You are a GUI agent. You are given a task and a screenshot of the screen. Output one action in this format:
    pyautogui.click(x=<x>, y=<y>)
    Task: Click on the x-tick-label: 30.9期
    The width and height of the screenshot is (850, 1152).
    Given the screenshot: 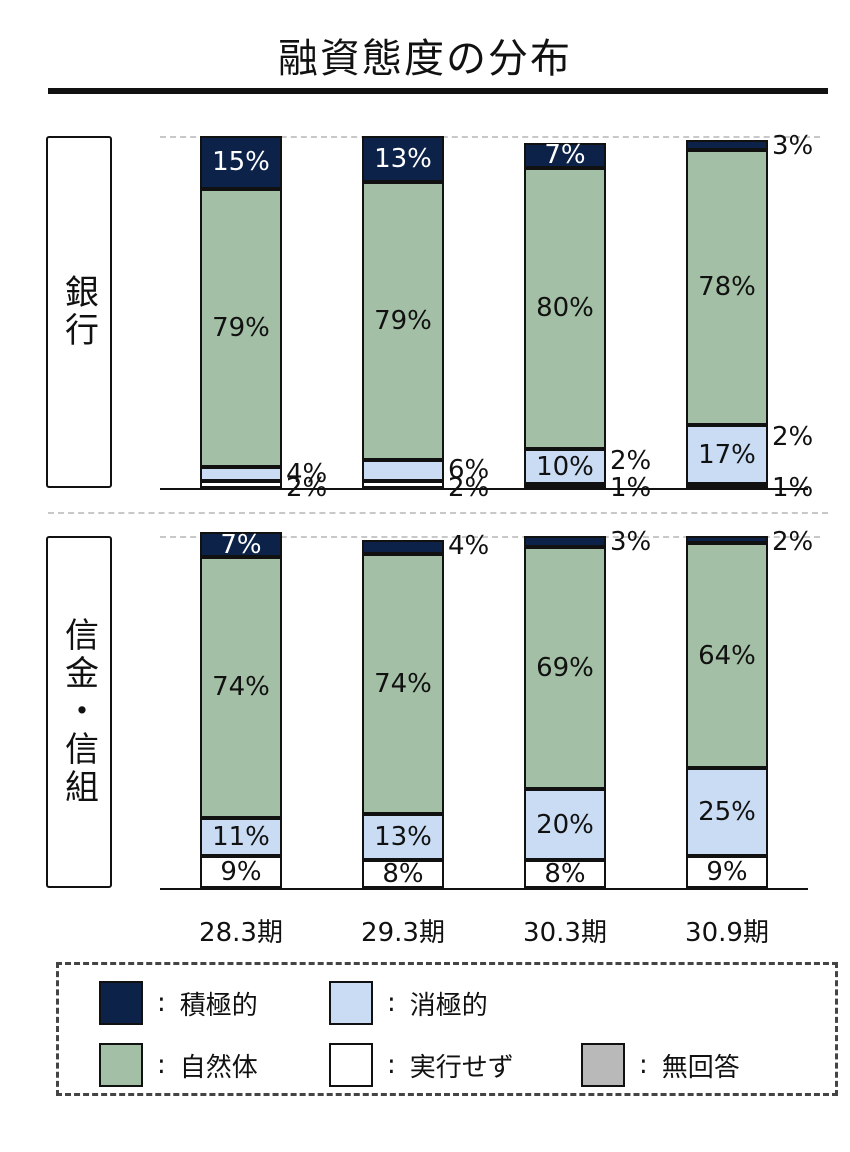 What is the action you would take?
    pyautogui.click(x=727, y=933)
    